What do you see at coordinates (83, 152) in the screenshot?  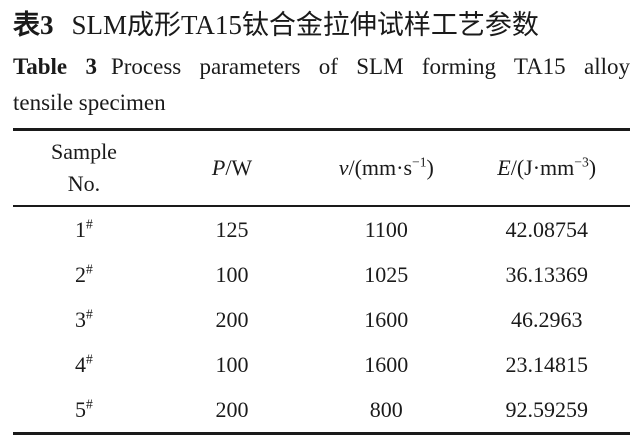 I see `header-sample-line1: Sample` at bounding box center [83, 152].